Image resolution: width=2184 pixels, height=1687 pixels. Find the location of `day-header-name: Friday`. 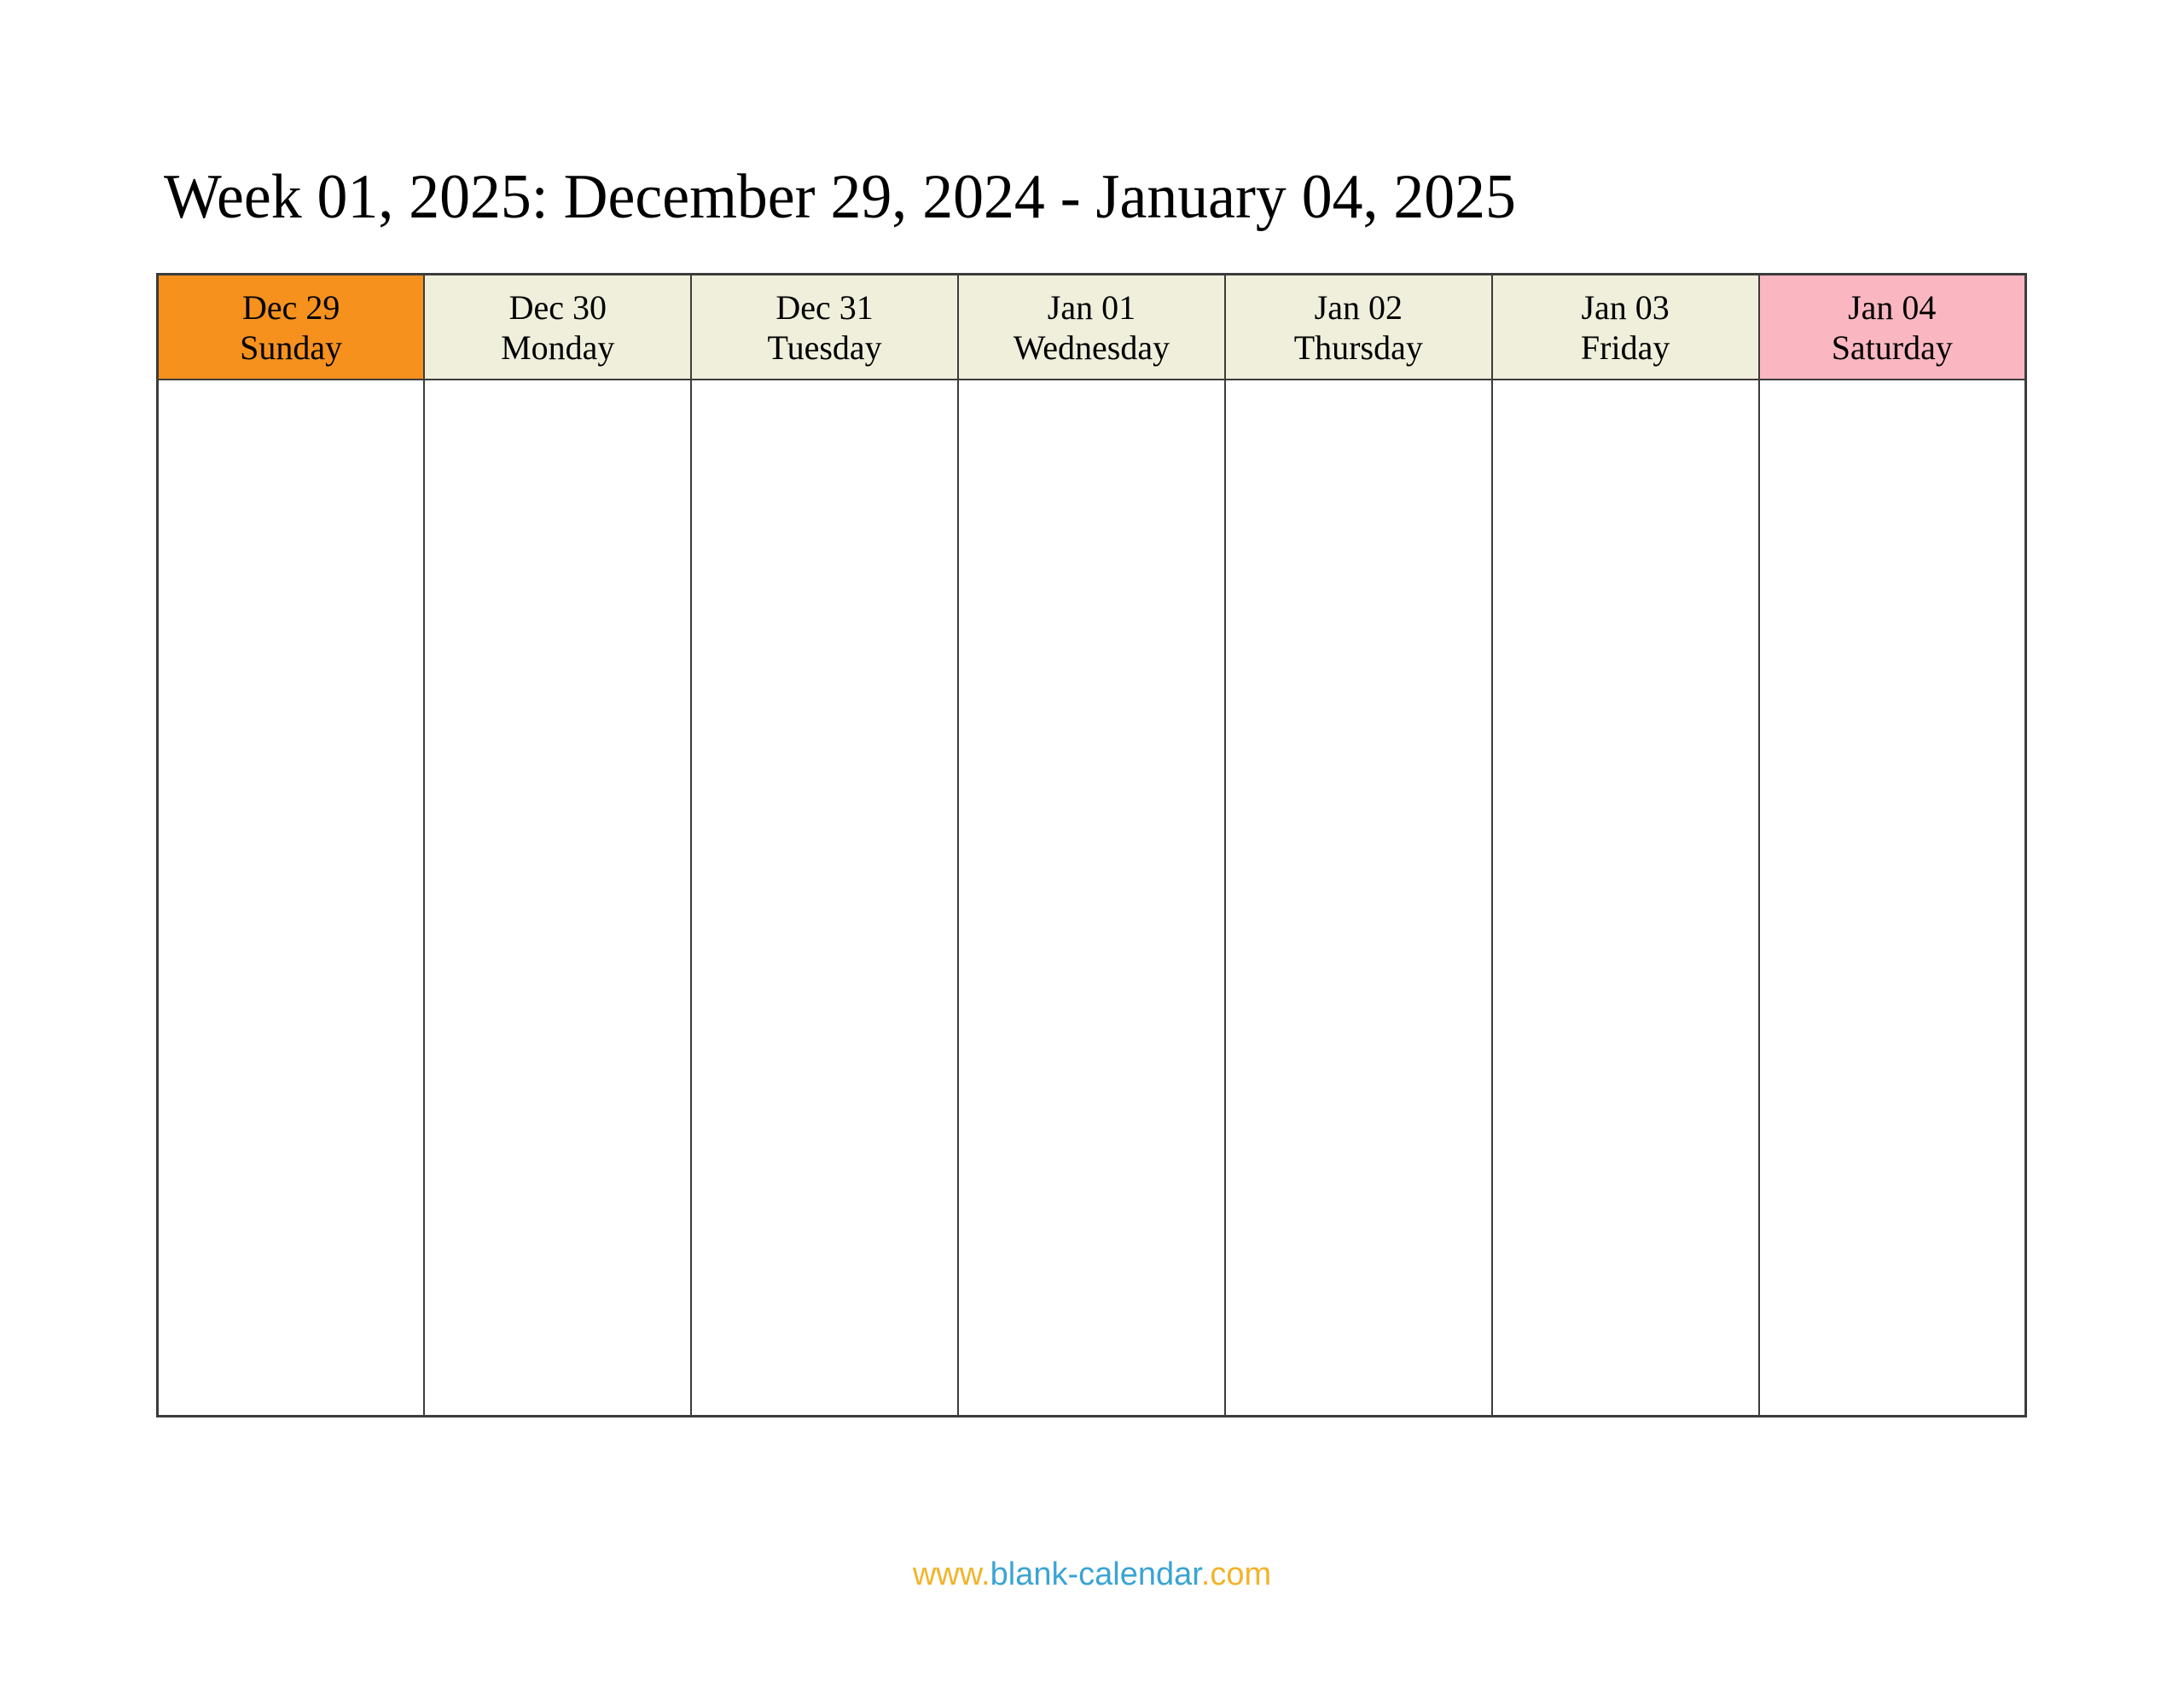

day-header-name: Friday is located at coordinates (1625, 347).